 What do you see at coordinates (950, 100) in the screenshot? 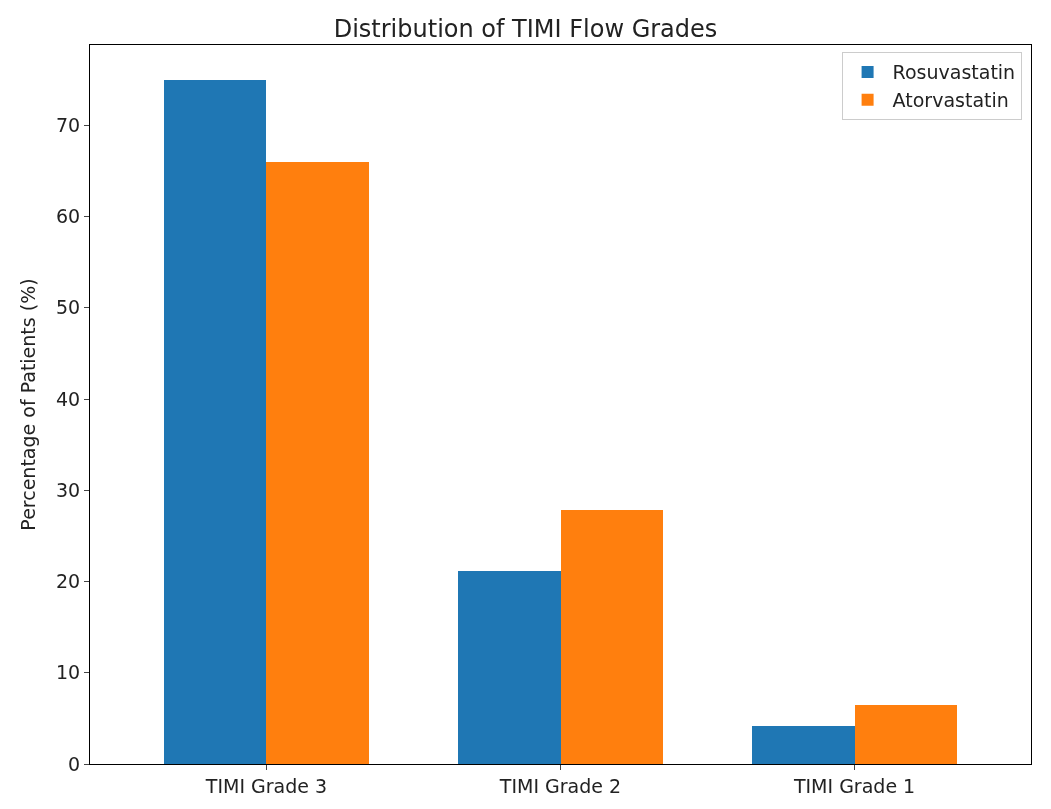
I see `legend-label: Atorvastatin` at bounding box center [950, 100].